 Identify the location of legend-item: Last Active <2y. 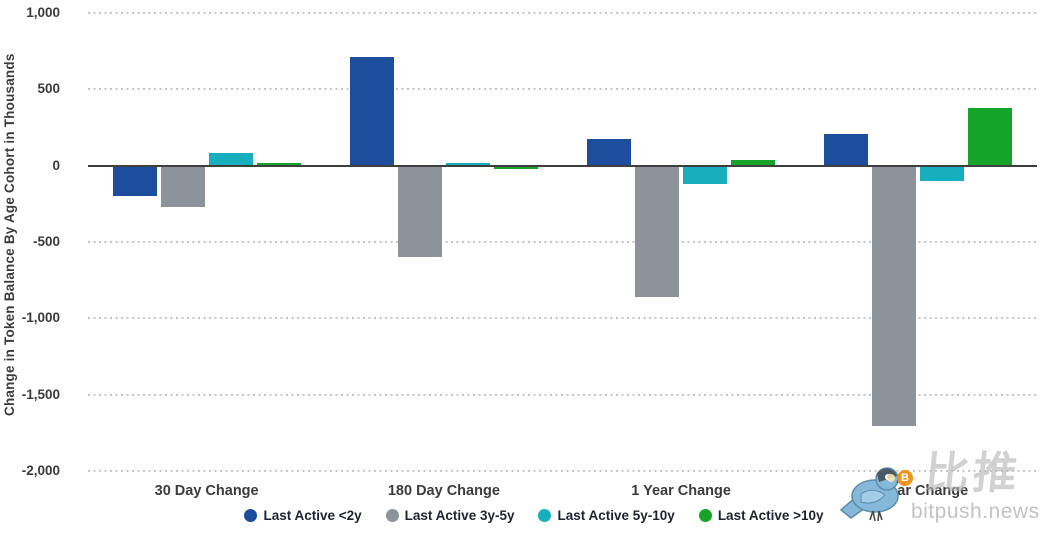
(303, 515).